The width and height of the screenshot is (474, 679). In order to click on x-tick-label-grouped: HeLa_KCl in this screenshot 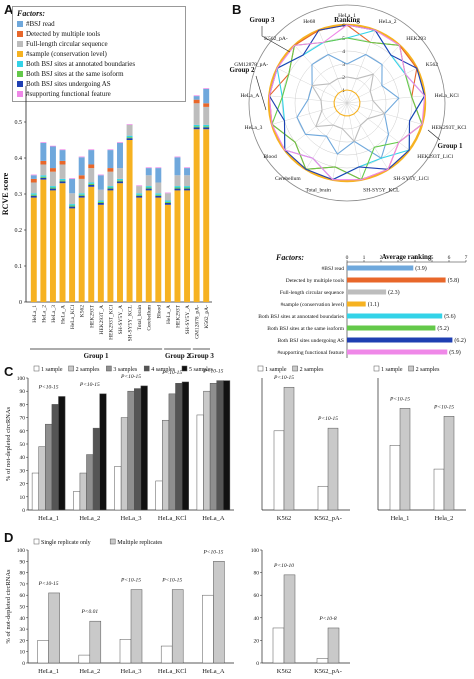, I will do `click(172, 671)`.